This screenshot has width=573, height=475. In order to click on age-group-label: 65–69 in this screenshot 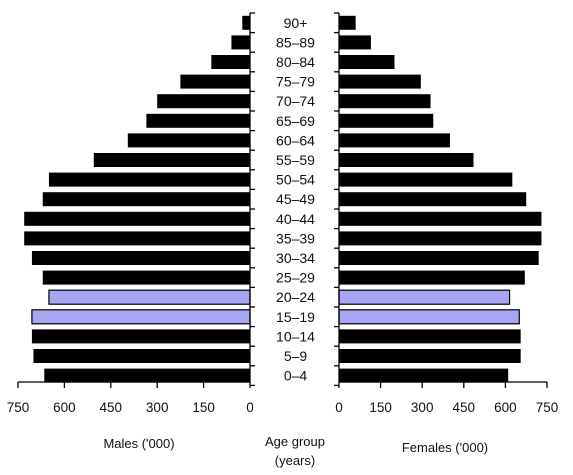, I will do `click(295, 121)`.